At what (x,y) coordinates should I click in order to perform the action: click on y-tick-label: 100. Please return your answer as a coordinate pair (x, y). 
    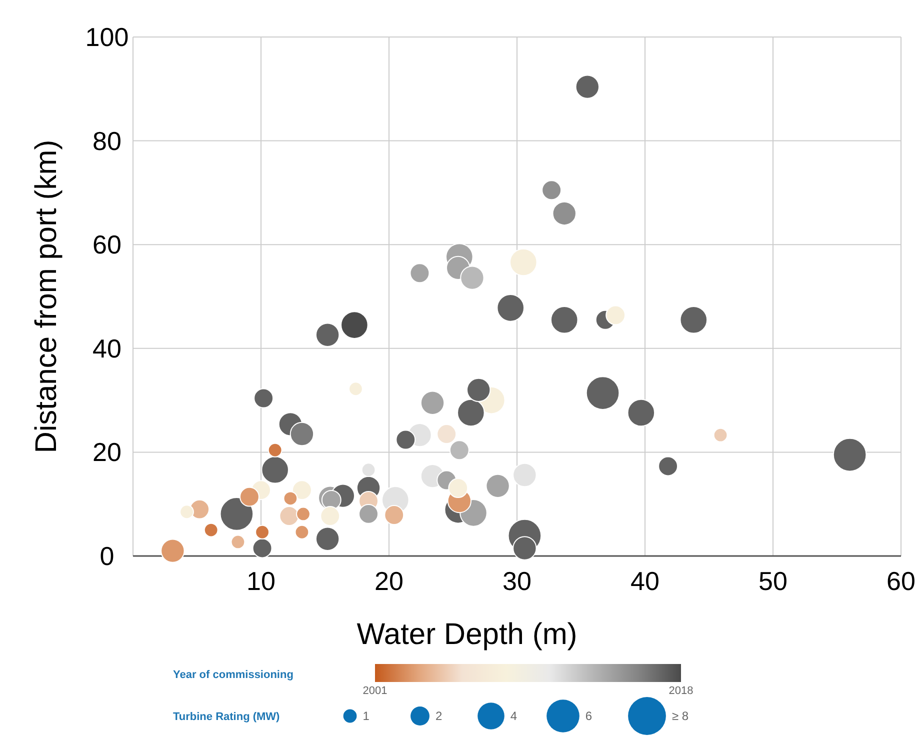
    Looking at the image, I should click on (107, 37).